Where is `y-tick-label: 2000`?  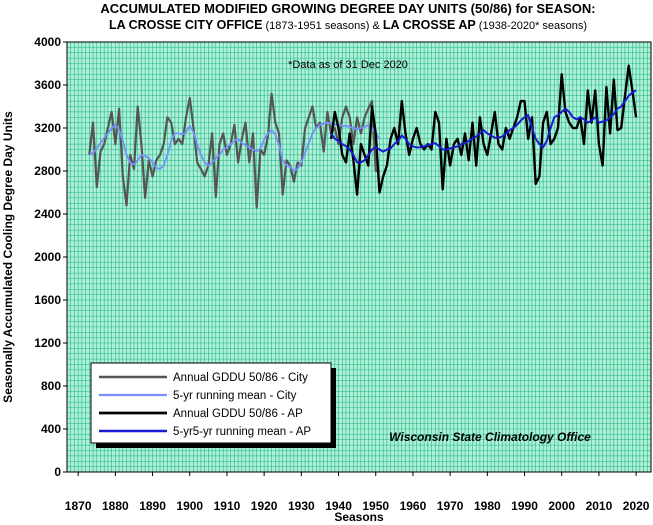 y-tick-label: 2000 is located at coordinates (47, 257).